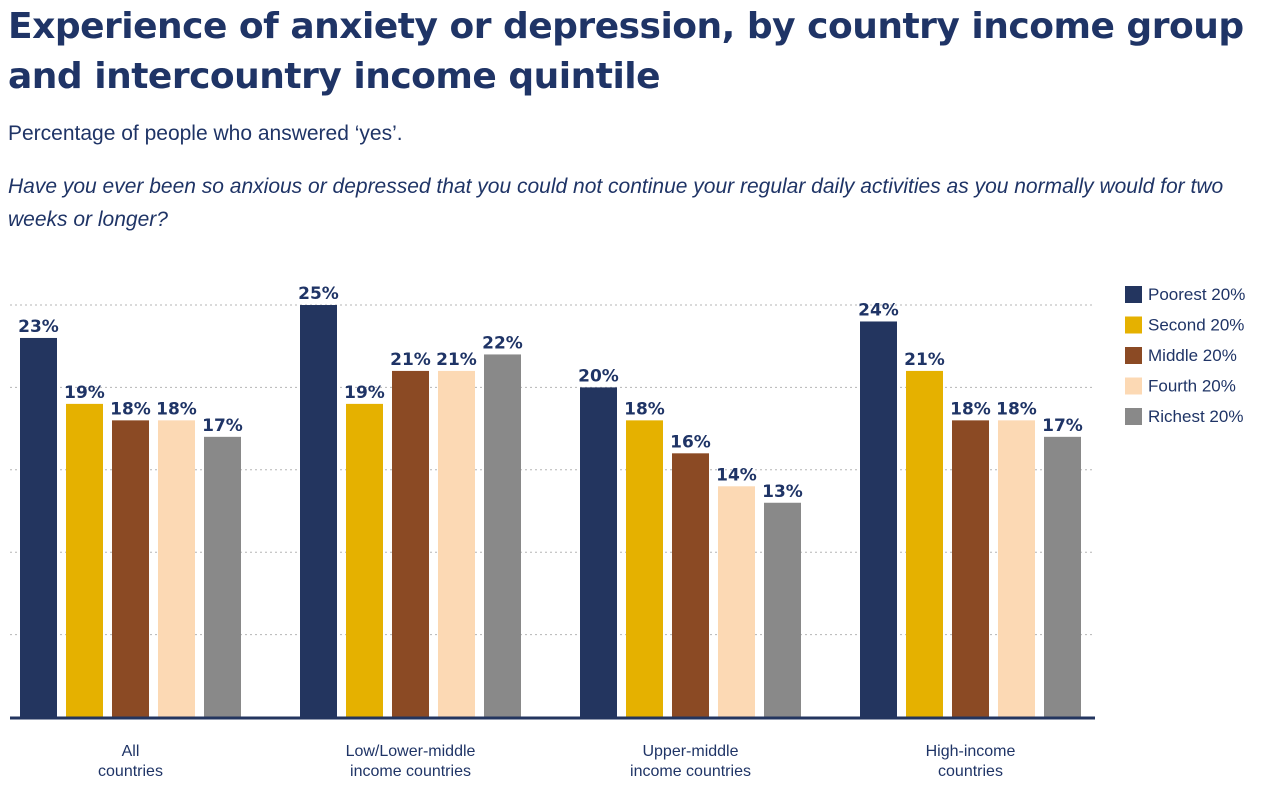 This screenshot has width=1265, height=790. Describe the element at coordinates (1192, 355) in the screenshot. I see `legend-label: Middle 20%` at that location.